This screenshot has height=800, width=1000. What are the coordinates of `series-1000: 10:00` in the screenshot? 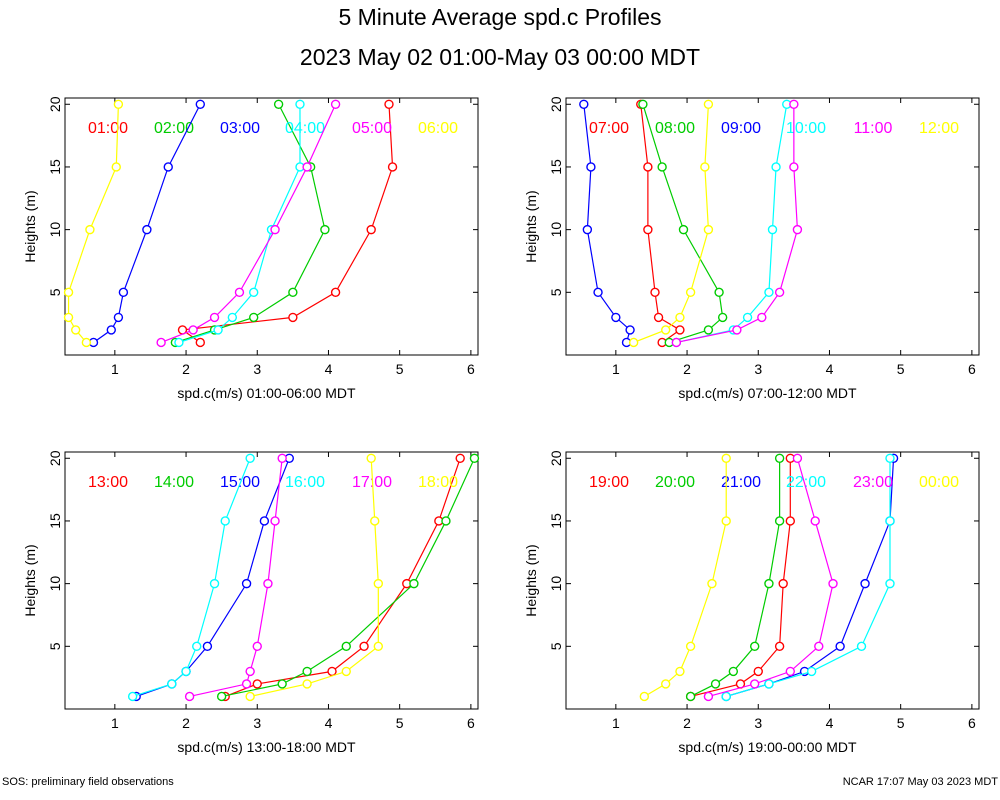 It's located at (748, 223).